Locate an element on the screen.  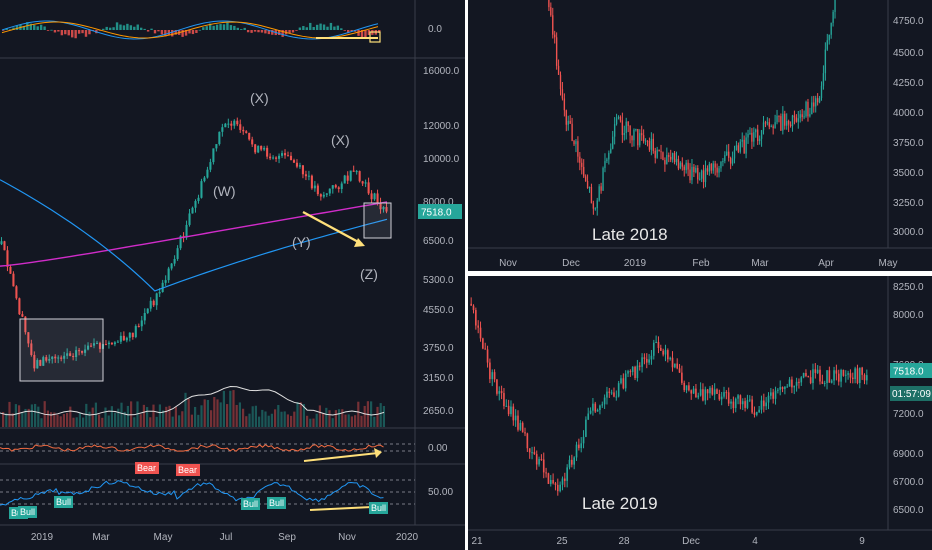
left-price-tick: 5300.0 is located at coordinates (438, 280).